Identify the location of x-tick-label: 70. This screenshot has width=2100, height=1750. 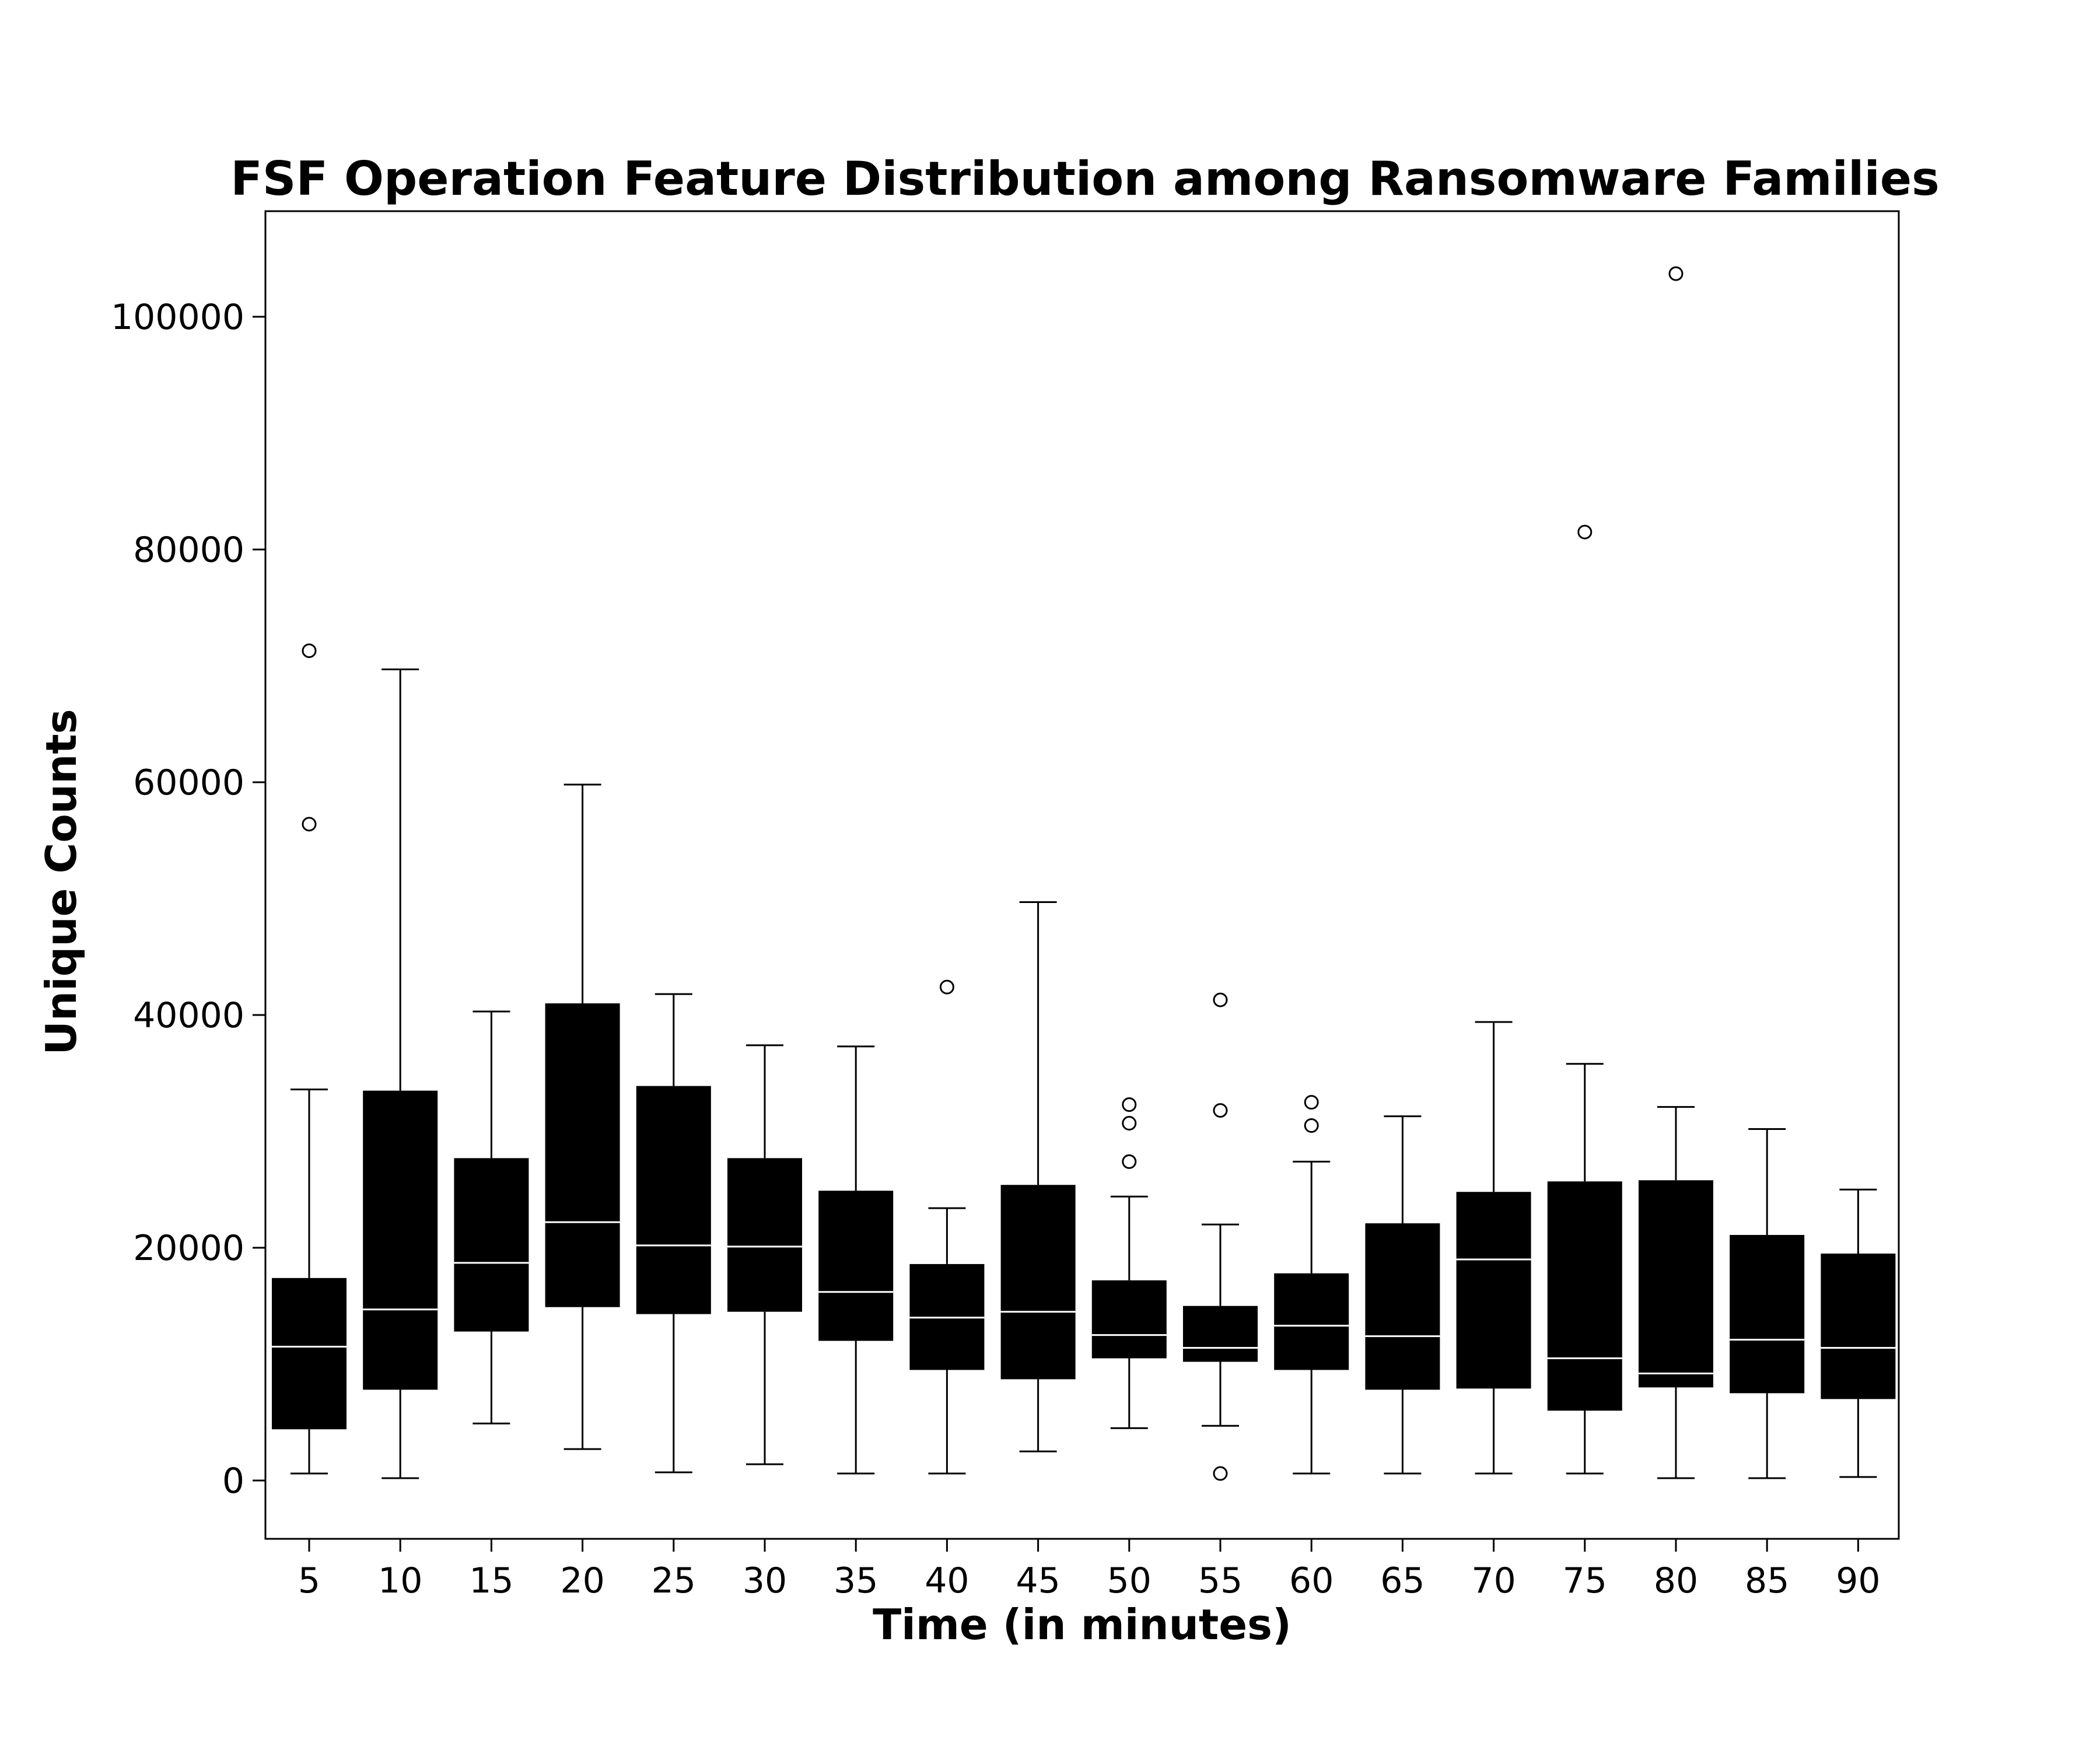
(1493, 1580).